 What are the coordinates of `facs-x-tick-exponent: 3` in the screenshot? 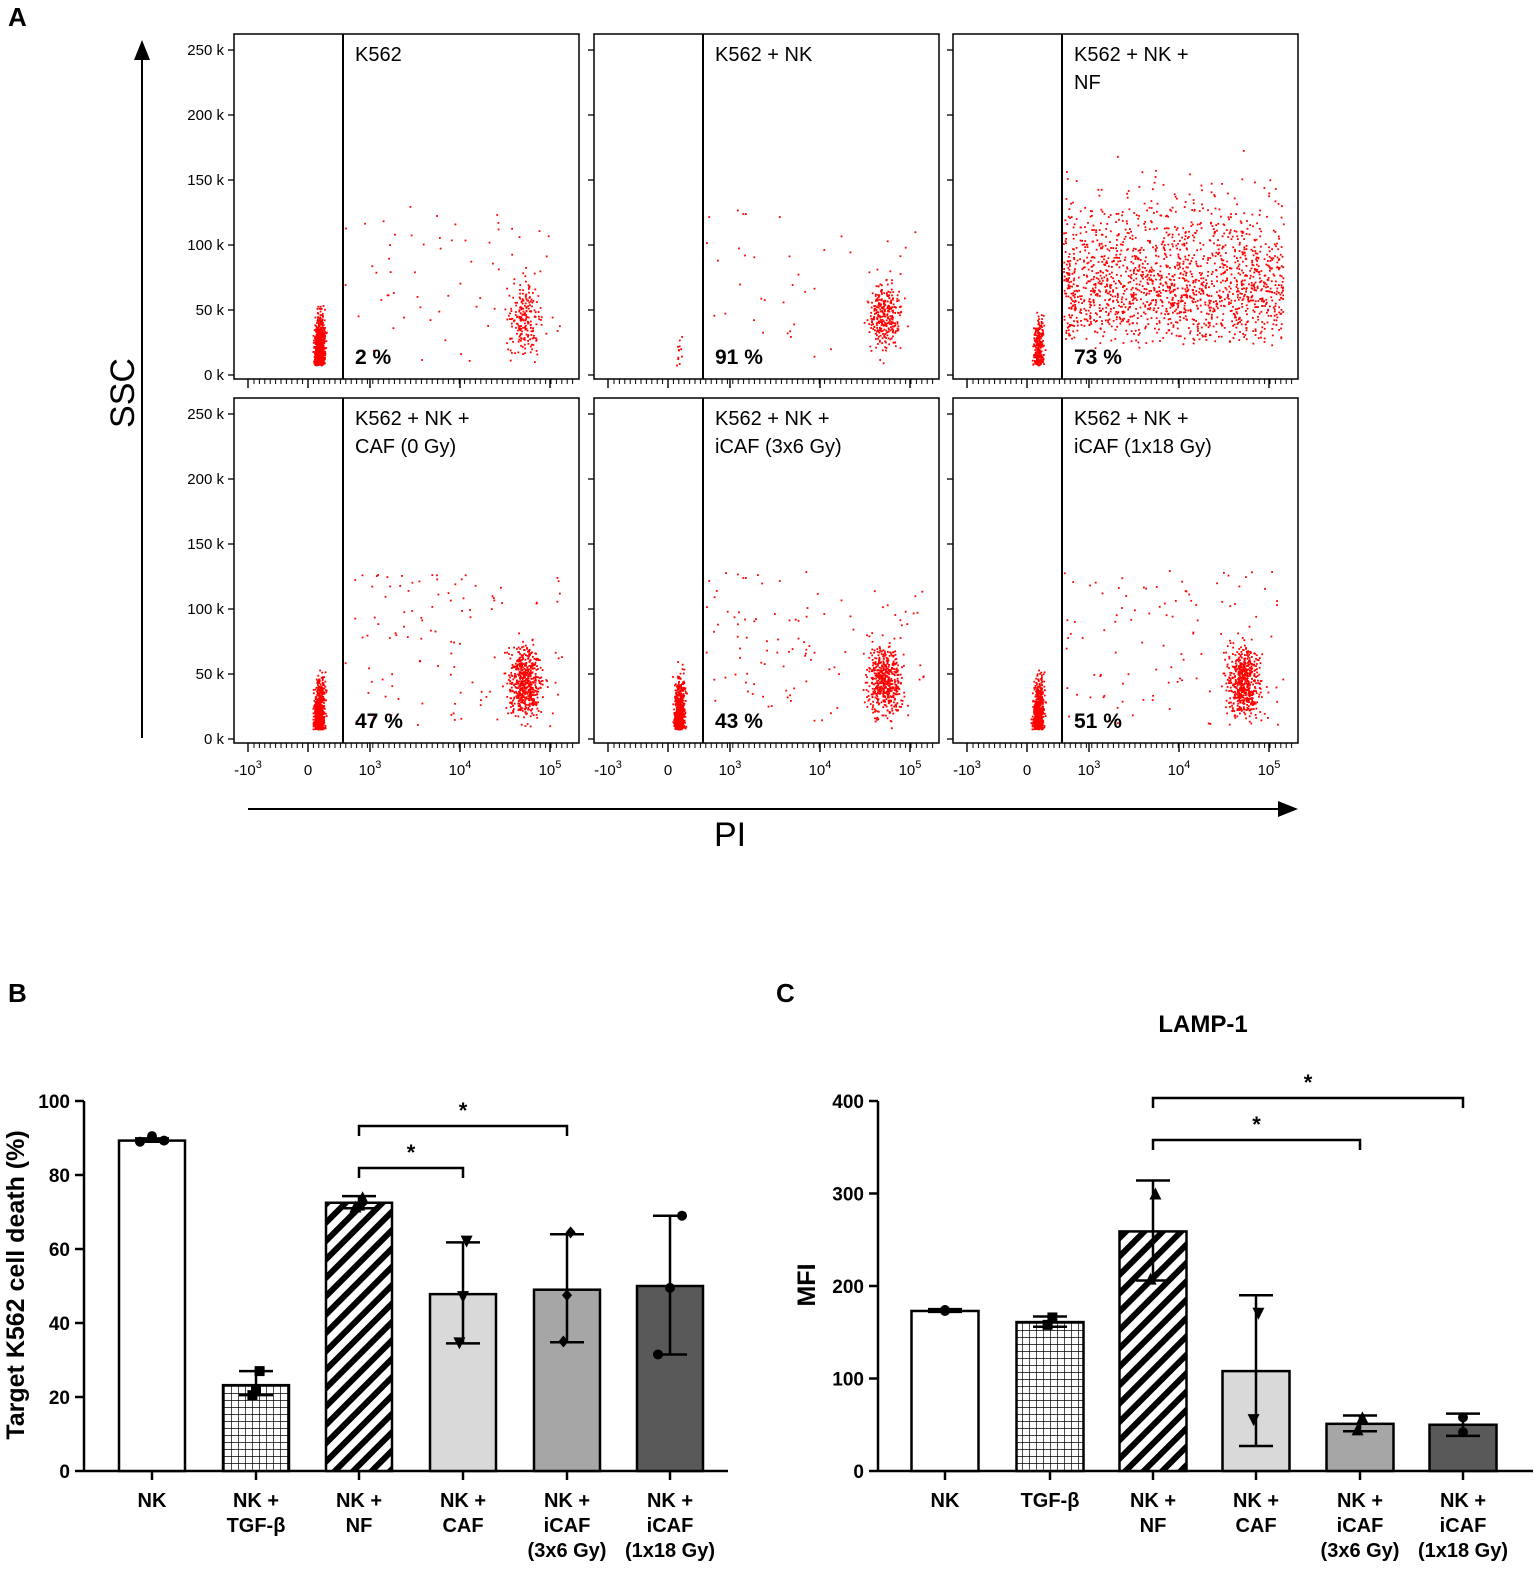 It's located at (259, 765).